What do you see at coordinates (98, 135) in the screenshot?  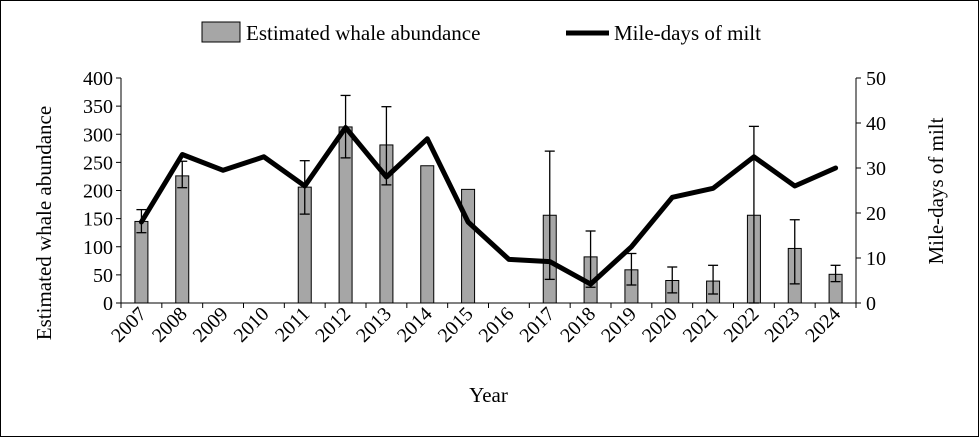 I see `y-tick-label: 300` at bounding box center [98, 135].